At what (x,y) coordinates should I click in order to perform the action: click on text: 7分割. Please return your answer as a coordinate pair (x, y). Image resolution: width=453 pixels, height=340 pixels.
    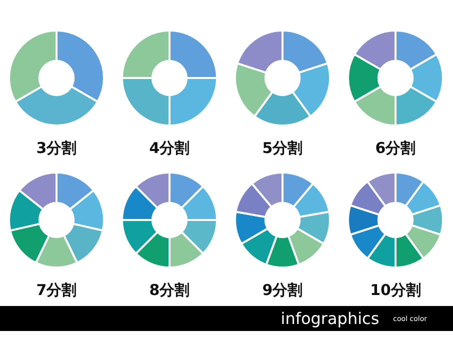
    Looking at the image, I should click on (56, 289).